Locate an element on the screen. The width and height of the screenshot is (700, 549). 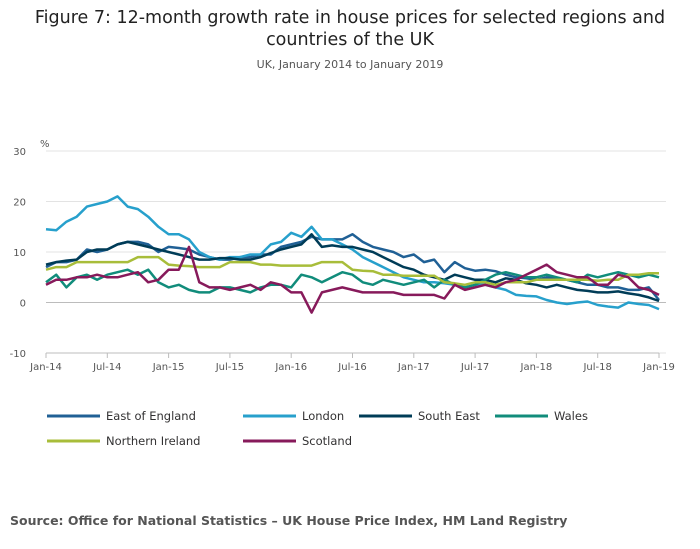
y-tick-label: 30 is located at coordinates (19, 152).